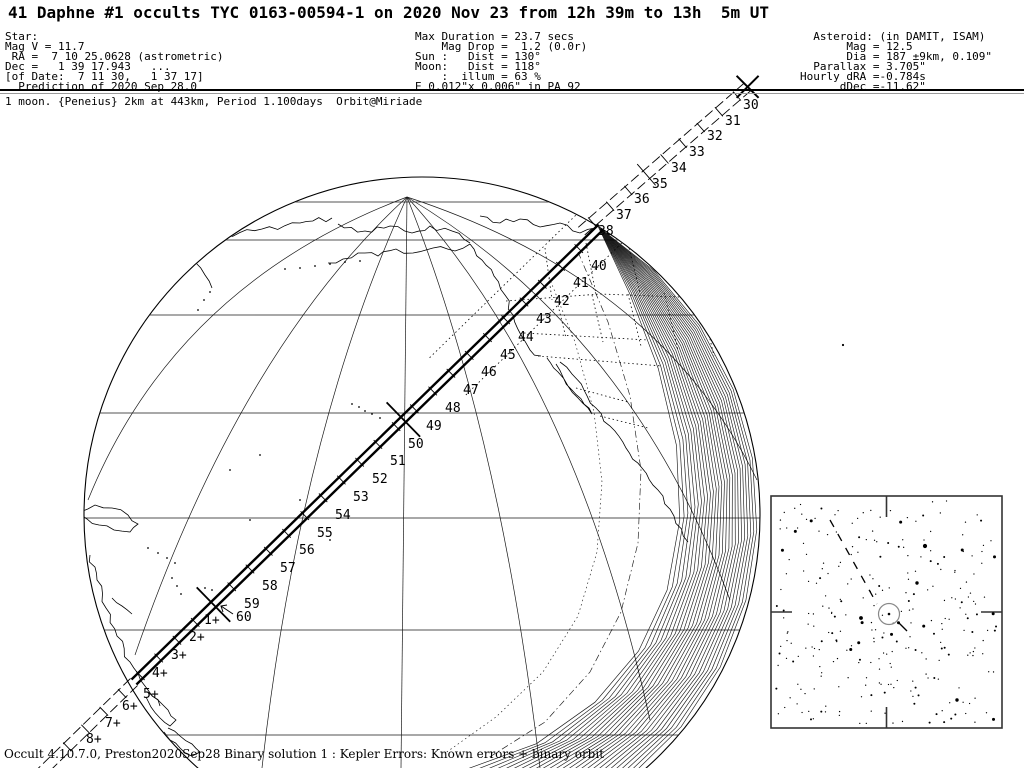  What do you see at coordinates (660, 184) in the screenshot?
I see `minute-label: 35` at bounding box center [660, 184].